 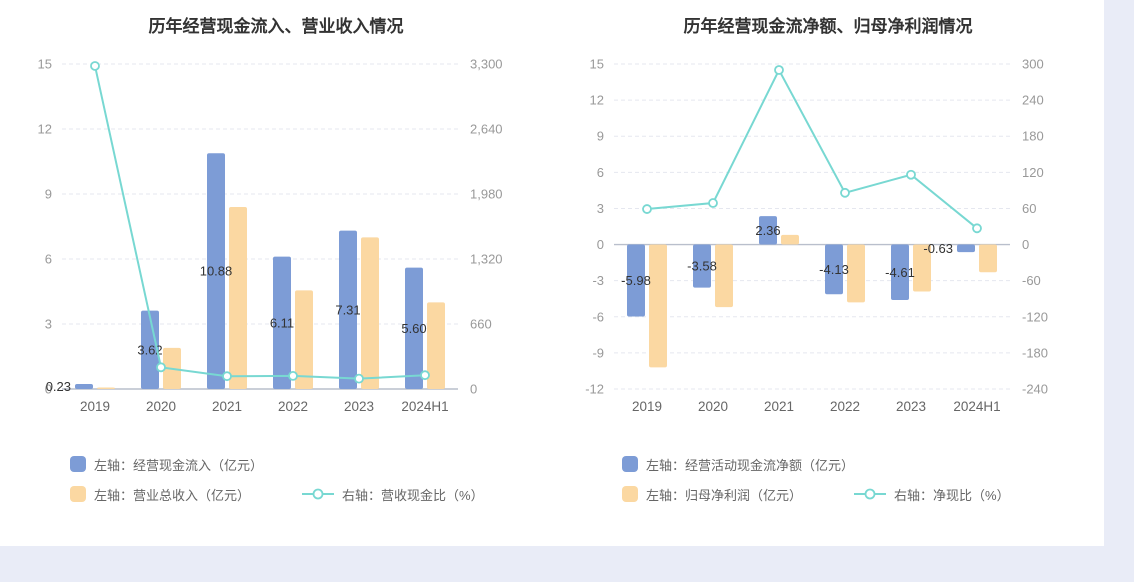 I want to click on legend-row: 左轴：营业总收入（亿元） 右轴：营收现金比（%）, so click(x=311, y=494).